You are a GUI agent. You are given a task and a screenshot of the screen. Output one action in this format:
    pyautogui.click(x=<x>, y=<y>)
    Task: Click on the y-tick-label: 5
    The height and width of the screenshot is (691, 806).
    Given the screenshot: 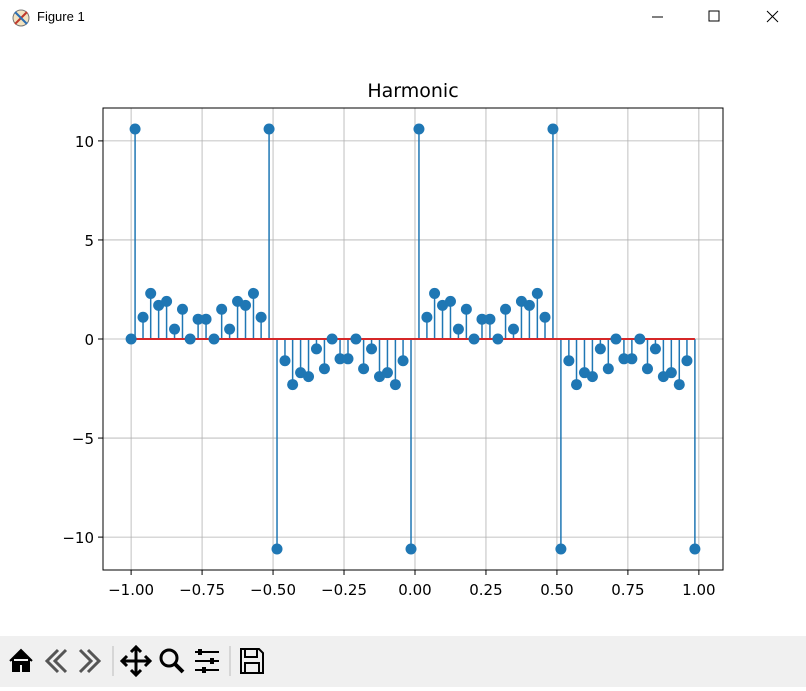 What is the action you would take?
    pyautogui.click(x=89, y=241)
    